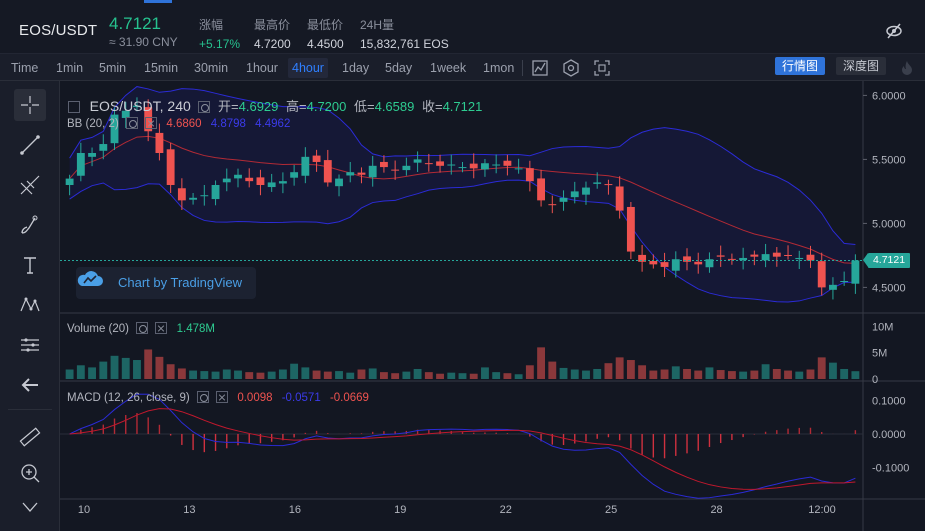 The height and width of the screenshot is (531, 925). I want to click on brush-tool, so click(30, 225).